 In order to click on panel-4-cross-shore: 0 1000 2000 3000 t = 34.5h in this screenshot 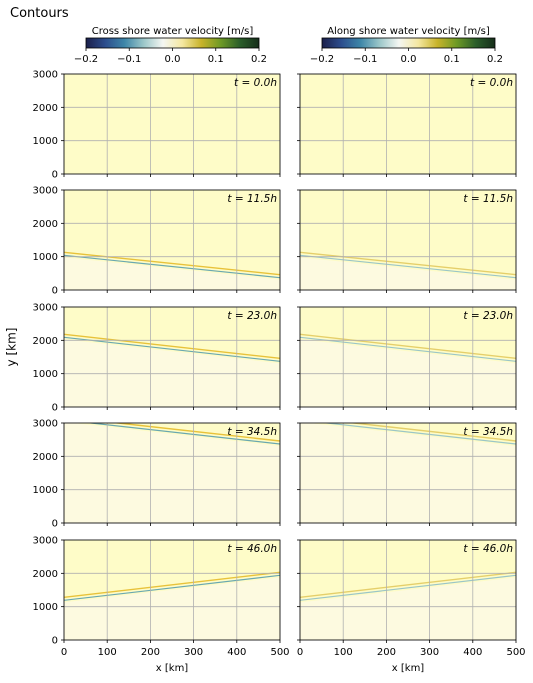, I will do `click(157, 474)`.